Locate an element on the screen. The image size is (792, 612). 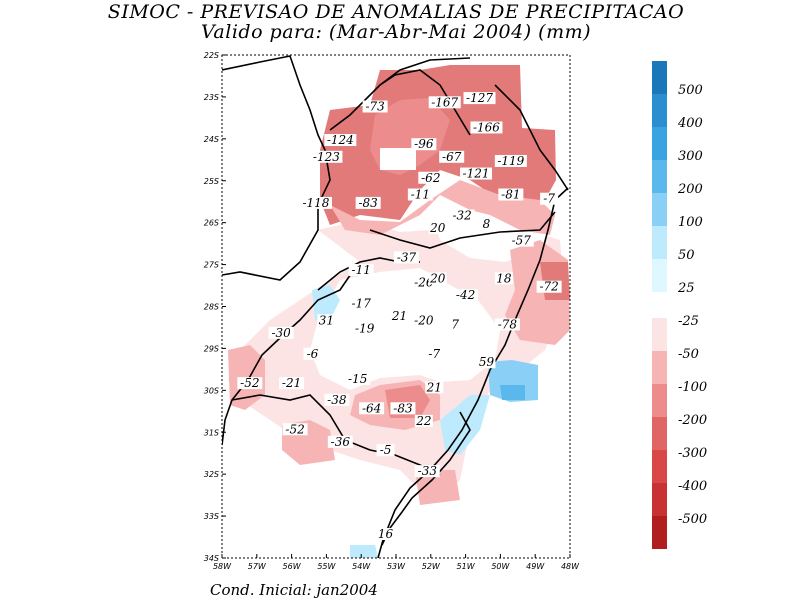
x-tick-label: 58W is located at coordinates (222, 566).